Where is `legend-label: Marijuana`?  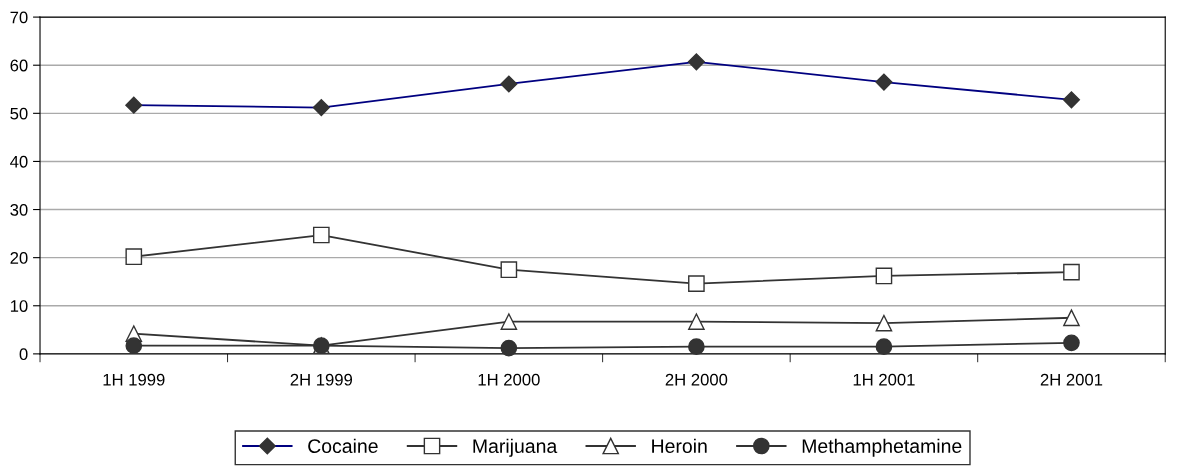 legend-label: Marijuana is located at coordinates (515, 447).